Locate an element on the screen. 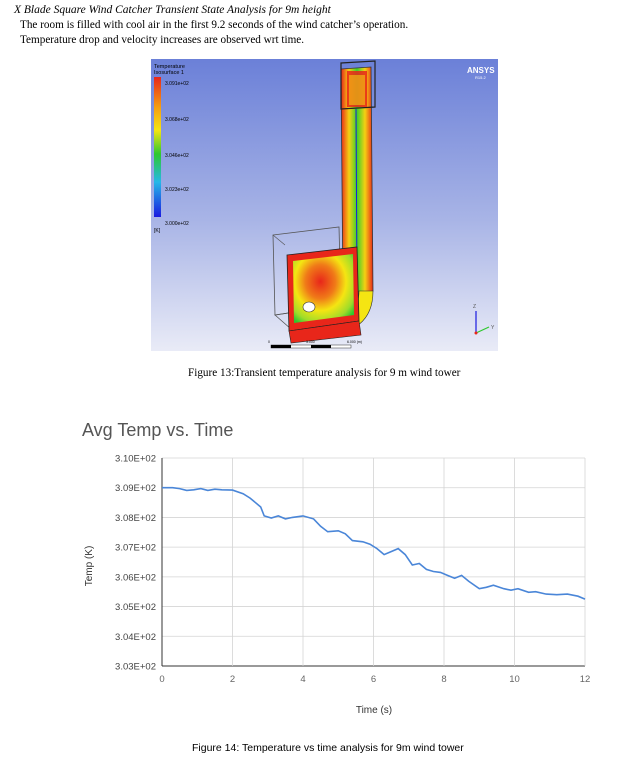 The image size is (636, 764). legend-value-5: 3.000e+02 is located at coordinates (177, 224).